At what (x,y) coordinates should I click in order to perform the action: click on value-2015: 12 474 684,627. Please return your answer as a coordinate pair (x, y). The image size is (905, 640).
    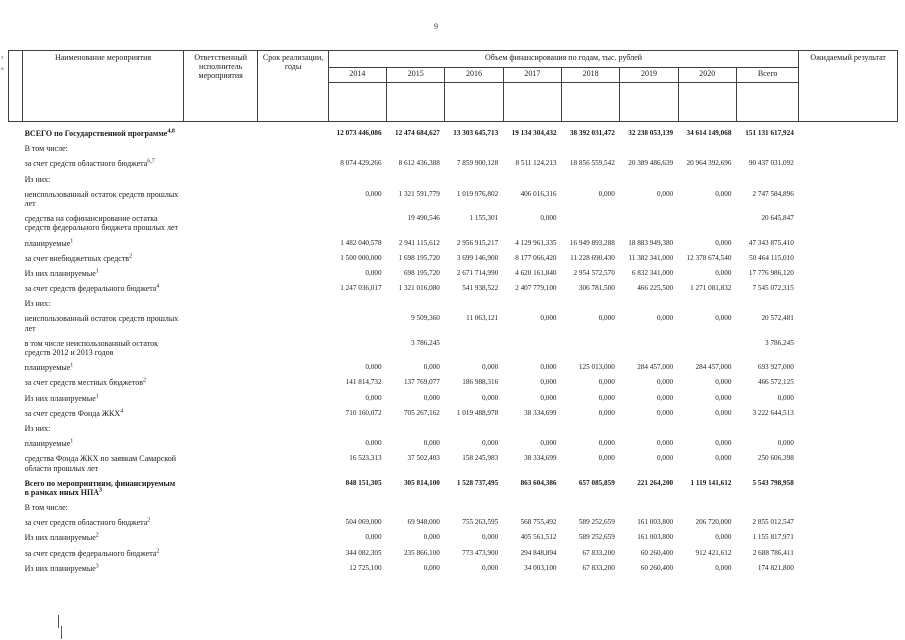
    Looking at the image, I should click on (417, 133).